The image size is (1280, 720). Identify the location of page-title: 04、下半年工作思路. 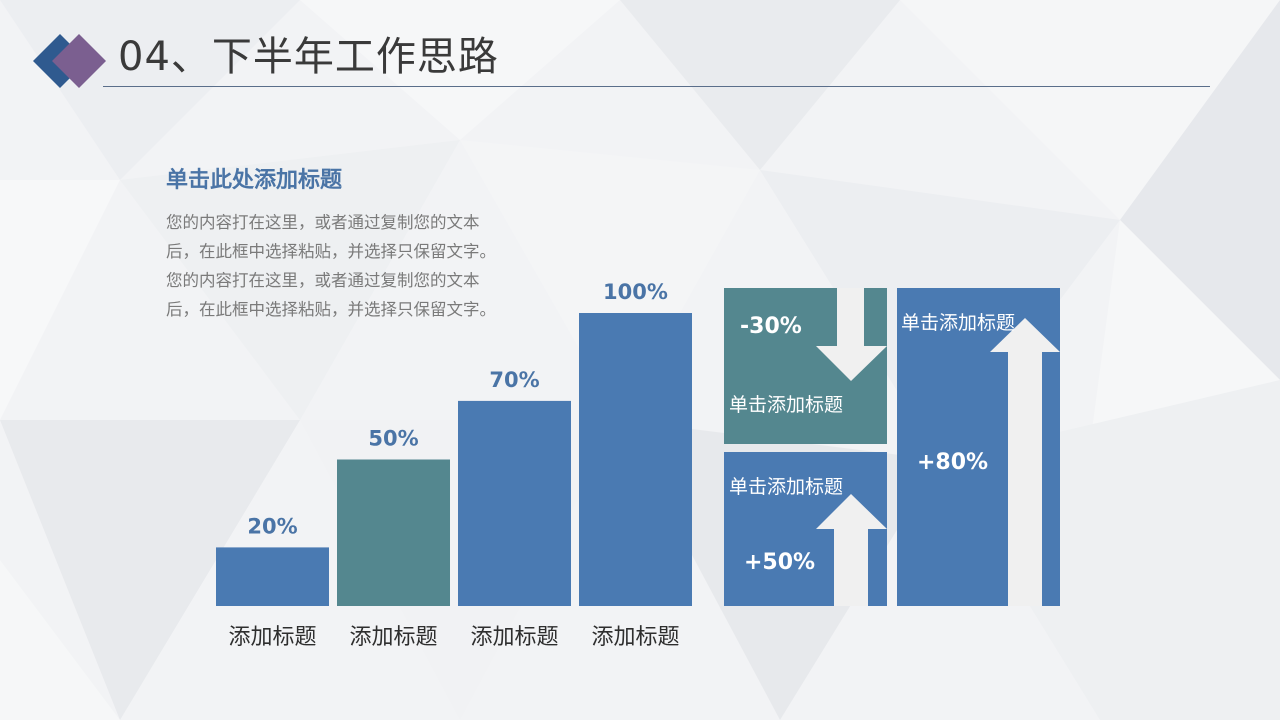
(308, 57).